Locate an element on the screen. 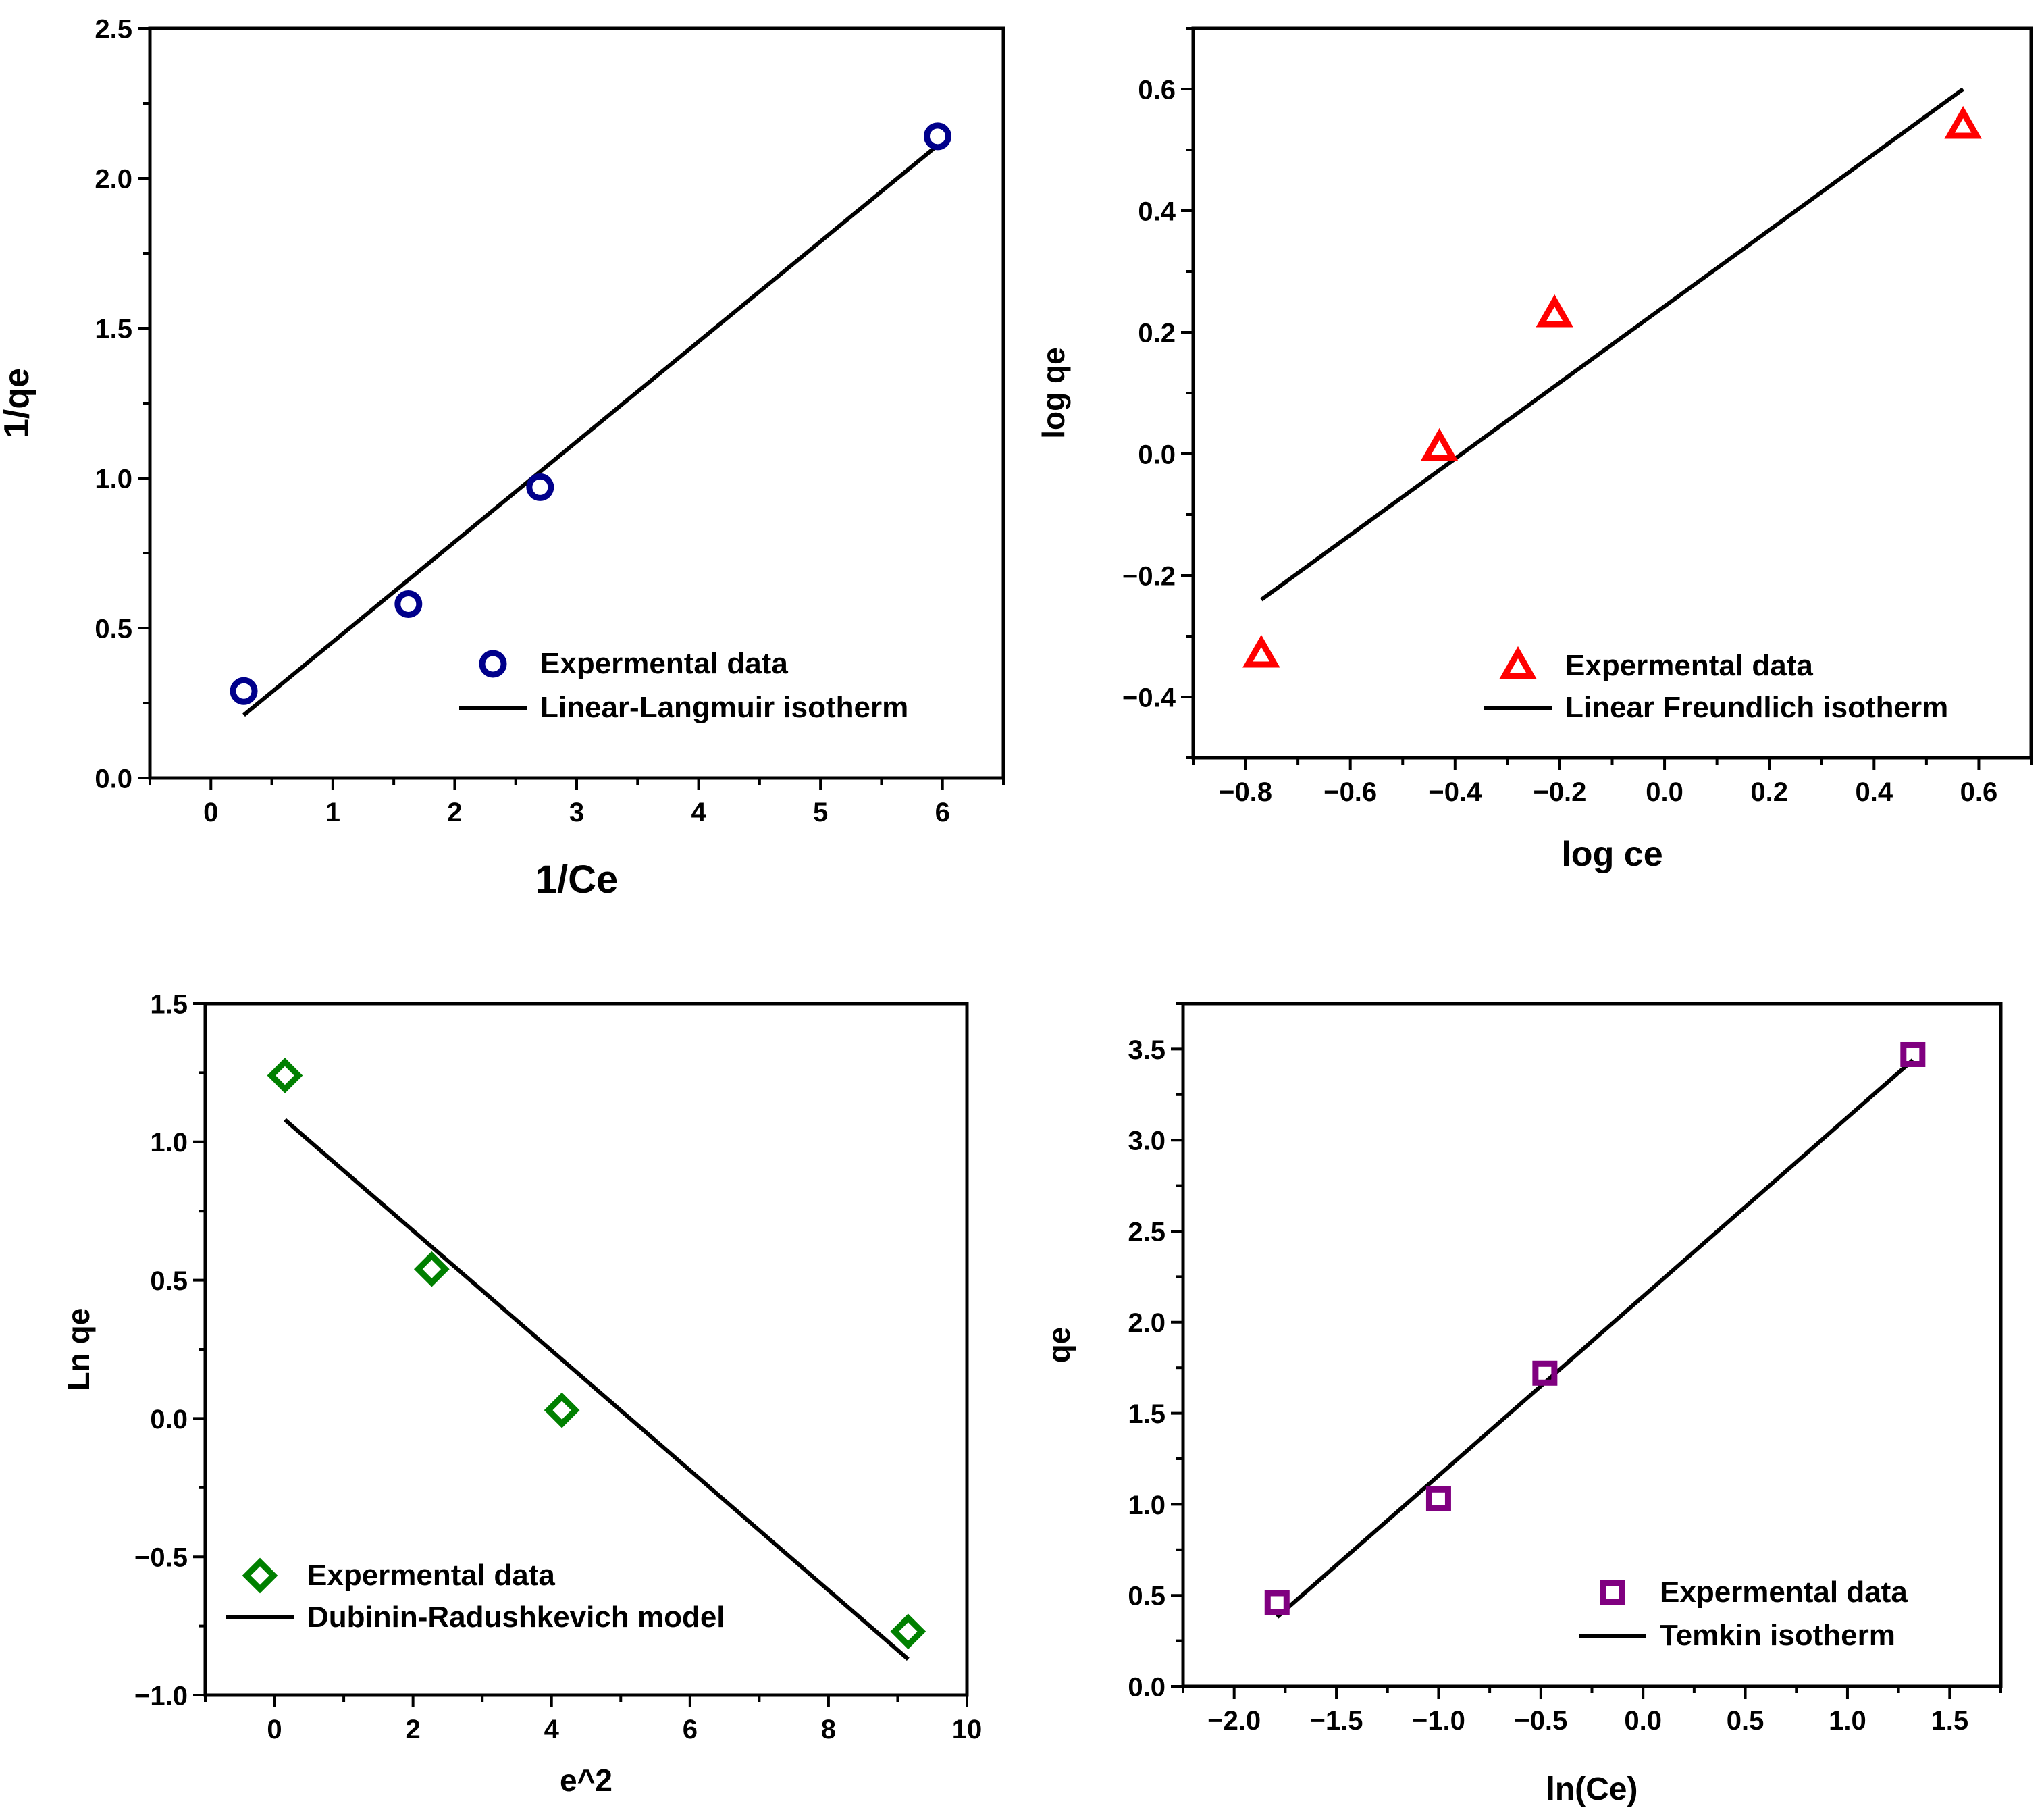 The height and width of the screenshot is (1814, 2044). chart-4-x-tick-label: 1.5 is located at coordinates (1950, 1721).